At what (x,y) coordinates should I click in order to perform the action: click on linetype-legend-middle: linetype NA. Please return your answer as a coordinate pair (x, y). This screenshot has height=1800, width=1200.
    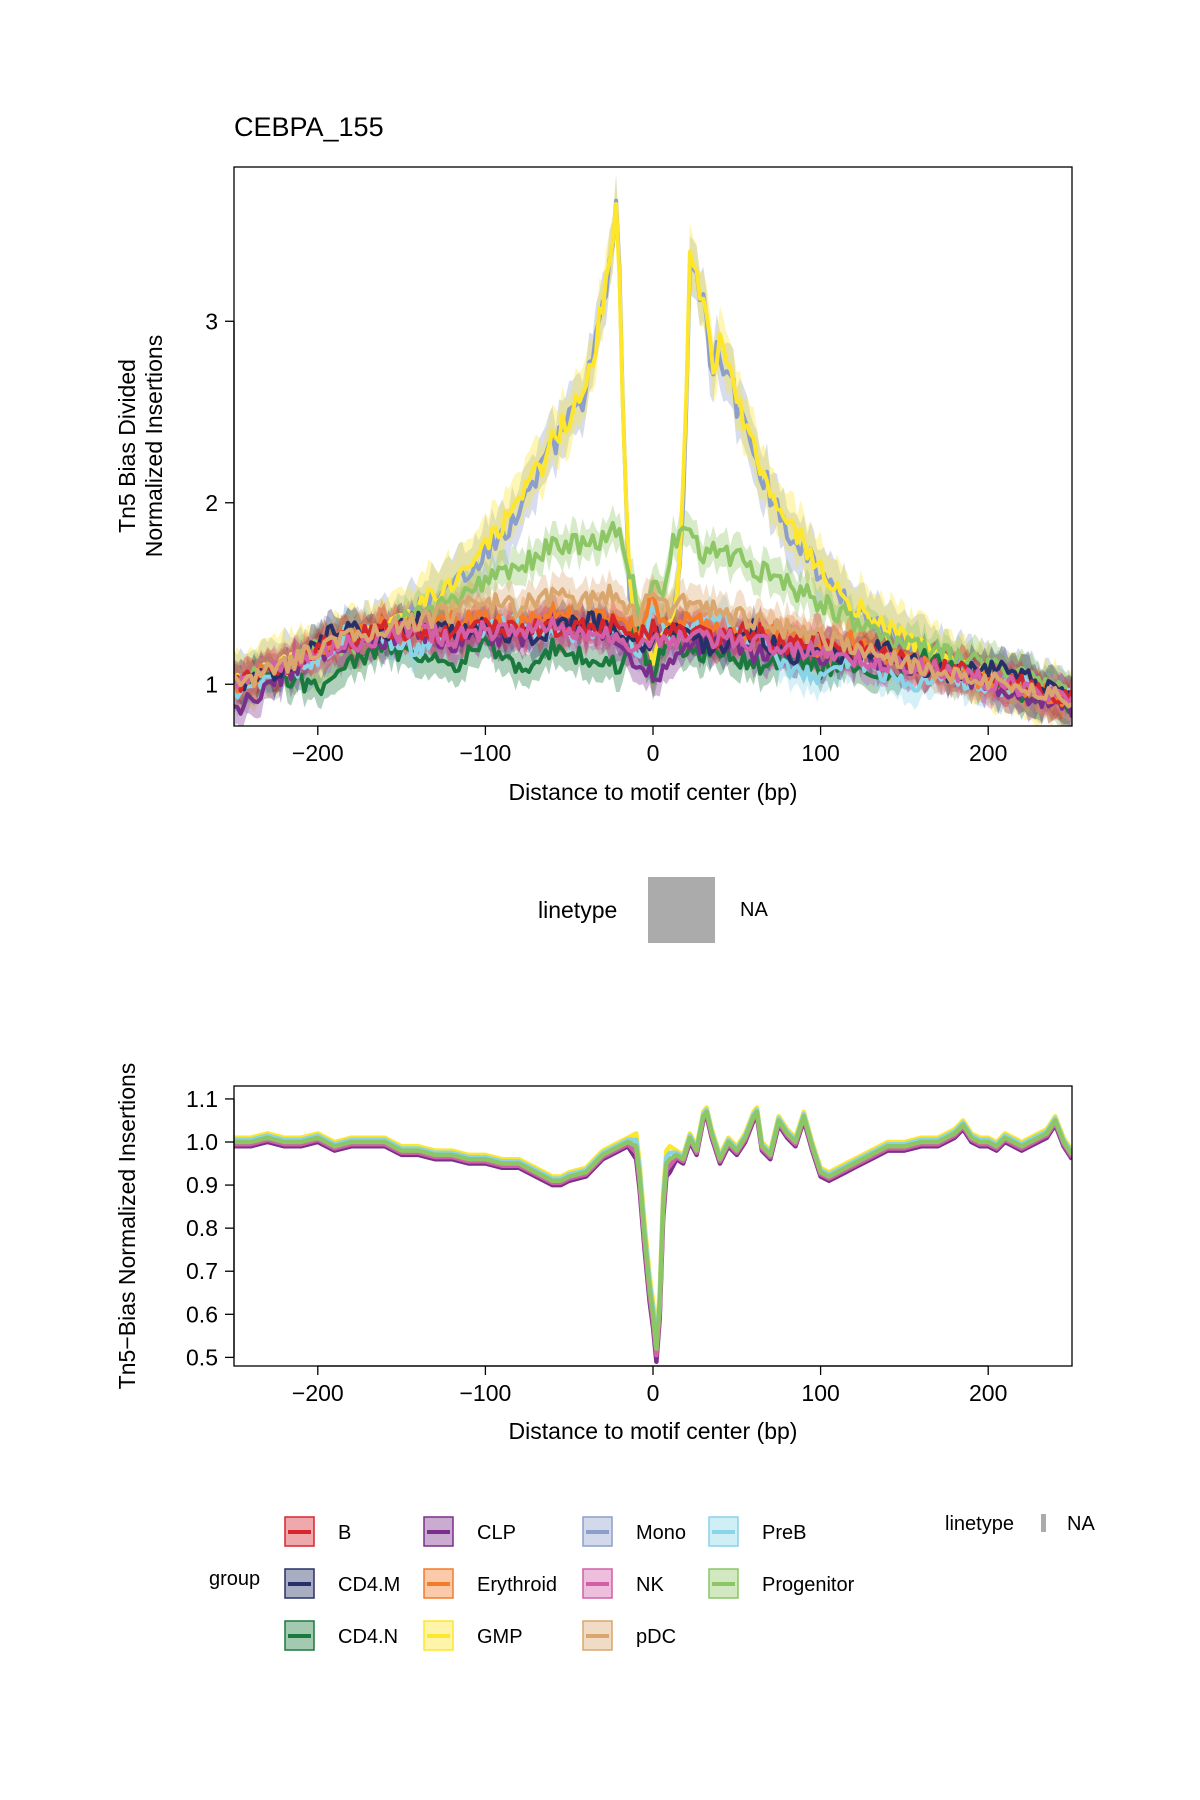
    Looking at the image, I should click on (653, 910).